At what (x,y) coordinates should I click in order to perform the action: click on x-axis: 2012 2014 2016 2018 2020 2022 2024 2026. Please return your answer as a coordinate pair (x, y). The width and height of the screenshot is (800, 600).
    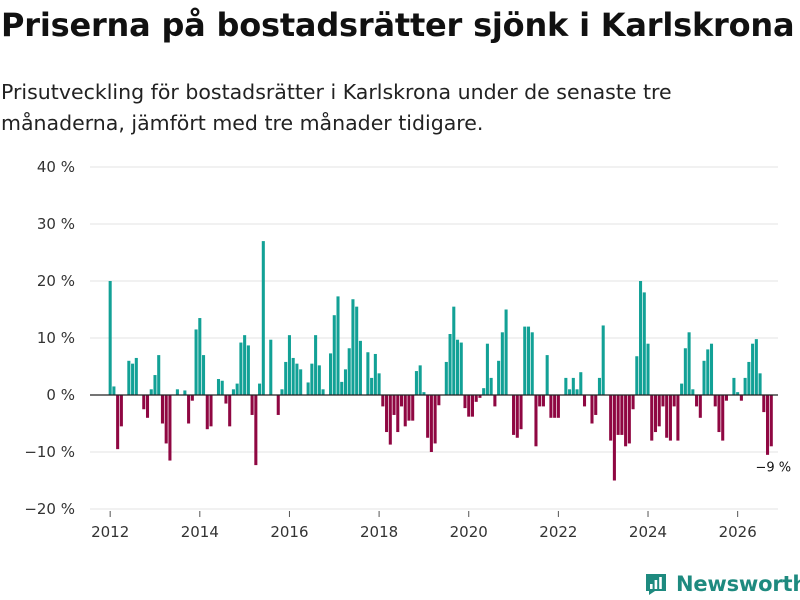
    Looking at the image, I should click on (424, 526).